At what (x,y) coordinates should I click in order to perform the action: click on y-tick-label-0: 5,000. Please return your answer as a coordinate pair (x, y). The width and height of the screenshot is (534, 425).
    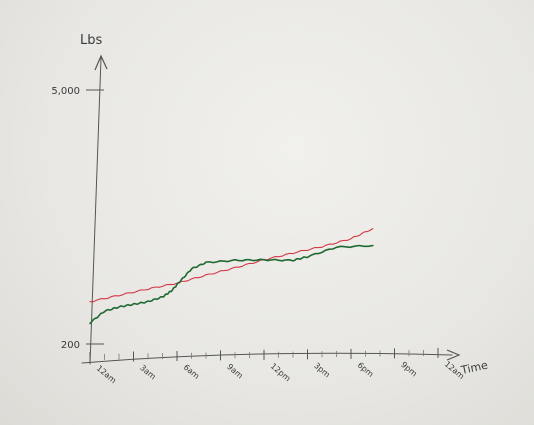
    Looking at the image, I should click on (65, 91).